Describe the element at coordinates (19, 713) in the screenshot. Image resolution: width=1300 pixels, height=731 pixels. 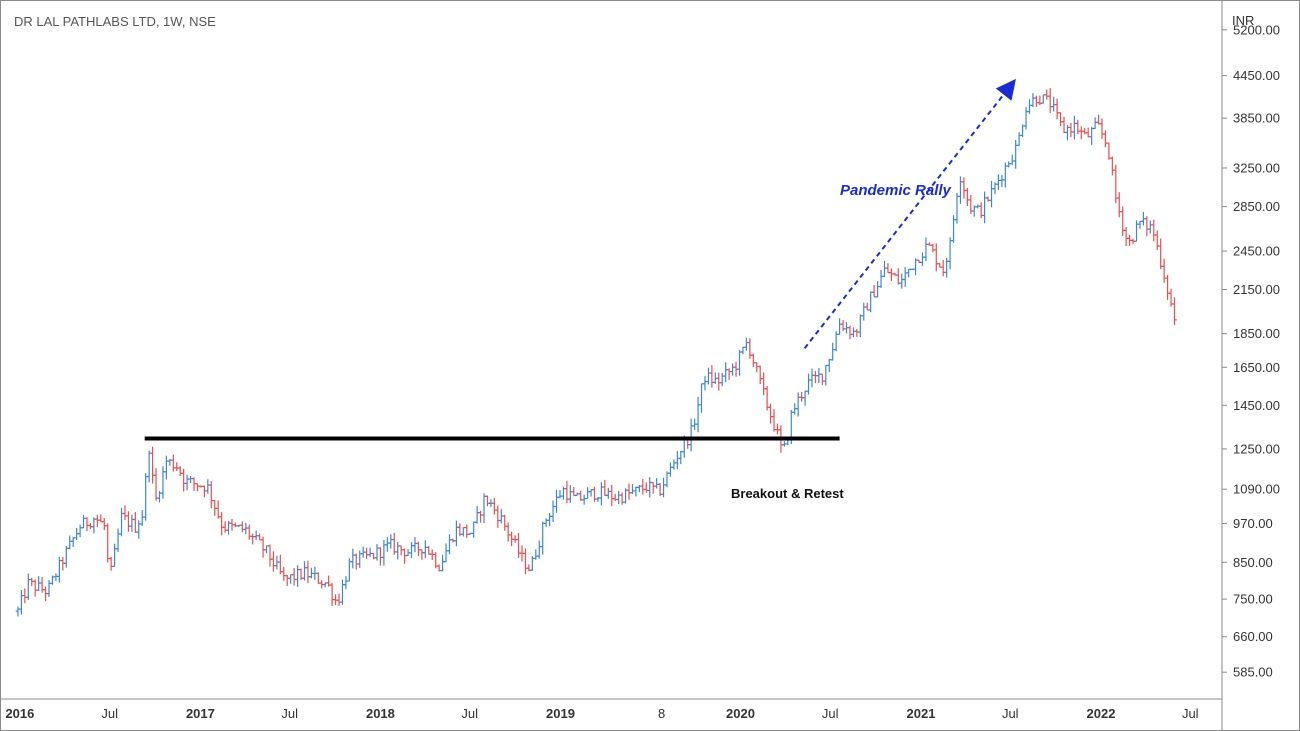
I see `time-tick-label: 2016` at that location.